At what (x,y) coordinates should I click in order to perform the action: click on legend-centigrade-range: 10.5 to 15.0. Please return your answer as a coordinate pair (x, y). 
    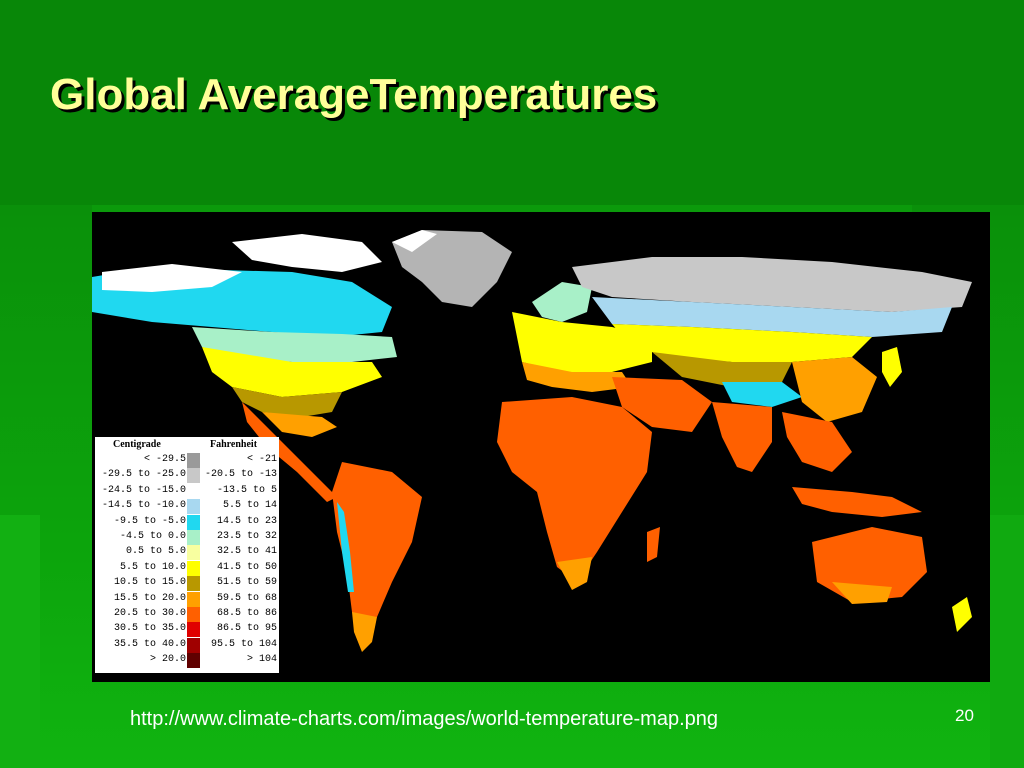
    Looking at the image, I should click on (149, 583).